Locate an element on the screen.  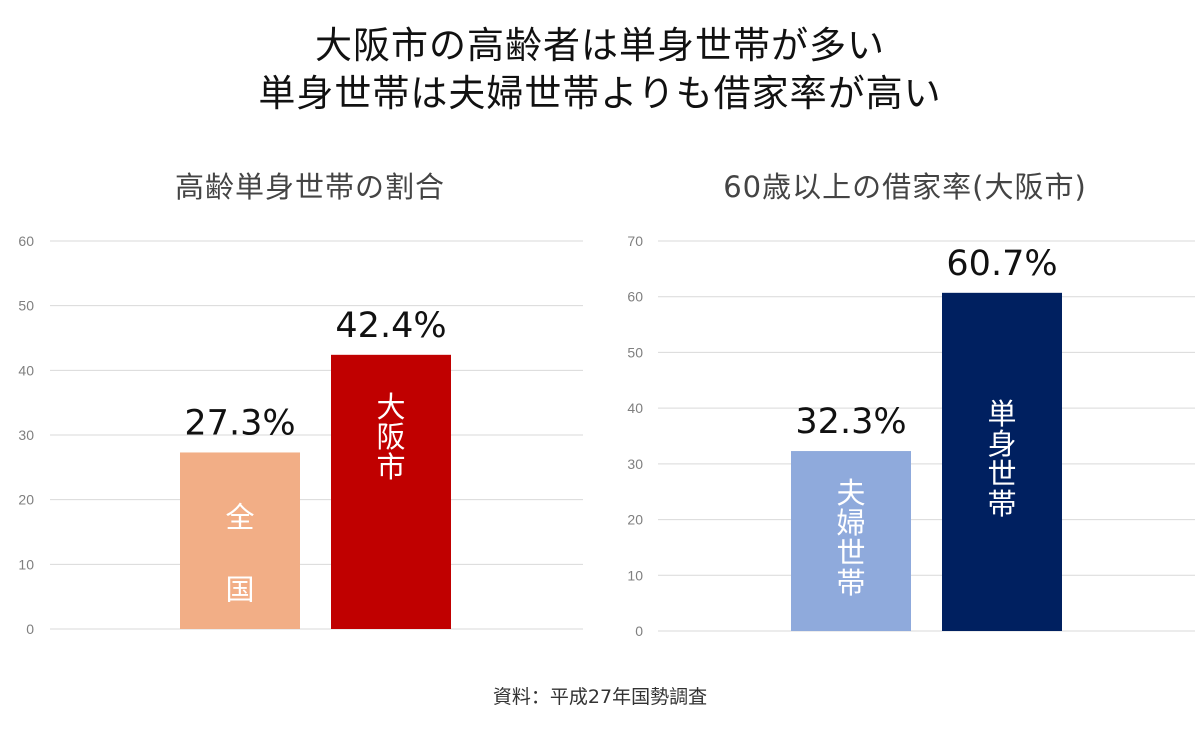
data-label: 60.7% is located at coordinates (1001, 264).